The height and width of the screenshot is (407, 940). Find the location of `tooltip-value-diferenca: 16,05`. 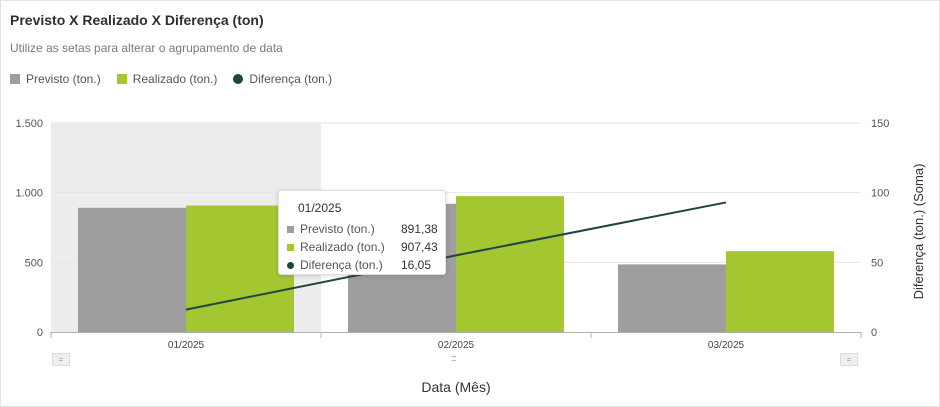

tooltip-value-diferenca: 16,05 is located at coordinates (416, 265).